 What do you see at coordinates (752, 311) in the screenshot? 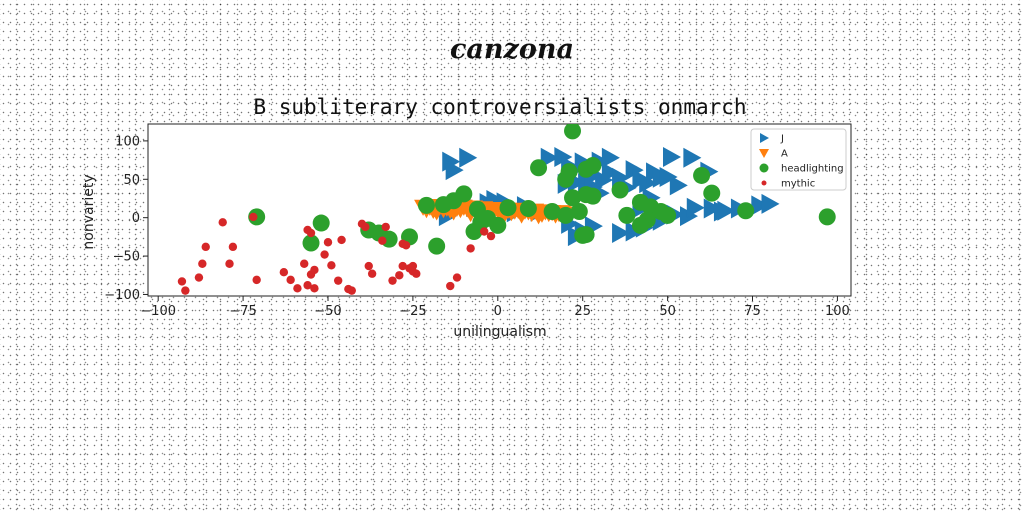
I see `x-tick-label: 75` at bounding box center [752, 311].